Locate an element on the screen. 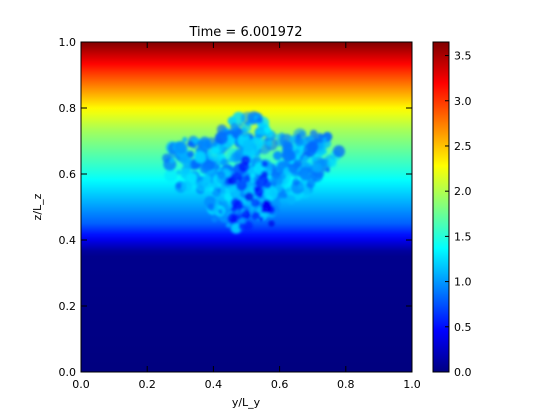 The width and height of the screenshot is (553, 415). colorbar-gradient is located at coordinates (441, 207).